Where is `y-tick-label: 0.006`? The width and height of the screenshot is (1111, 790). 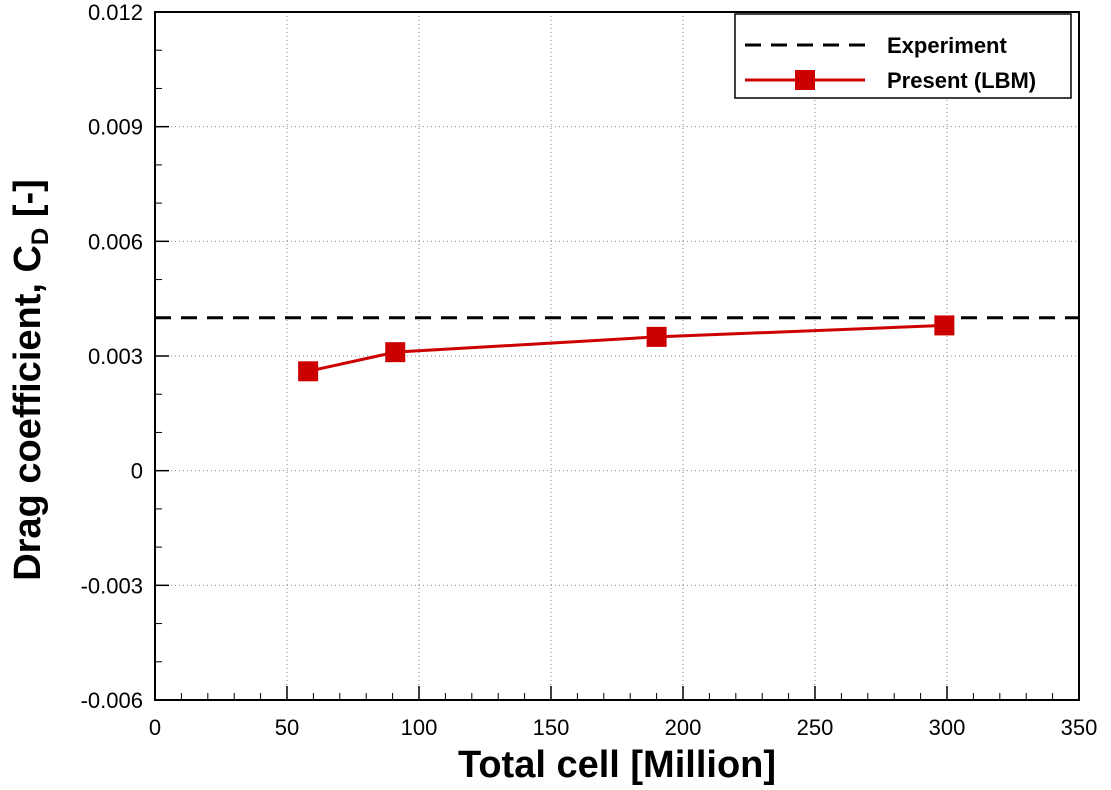
y-tick-label: 0.006 is located at coordinates (115, 241).